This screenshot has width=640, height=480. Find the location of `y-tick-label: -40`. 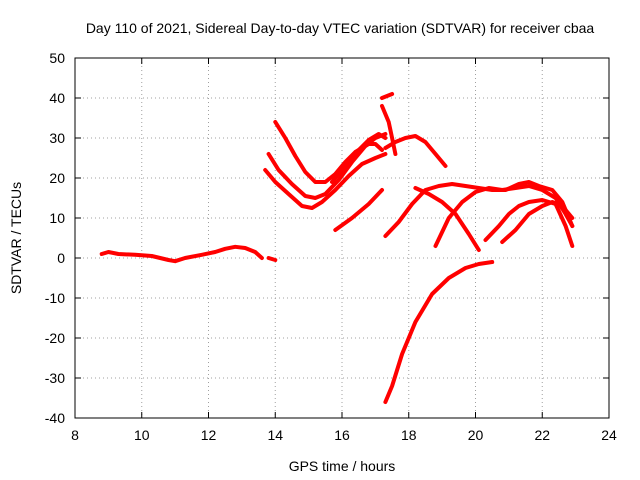

y-tick-label: -40 is located at coordinates (55, 418).